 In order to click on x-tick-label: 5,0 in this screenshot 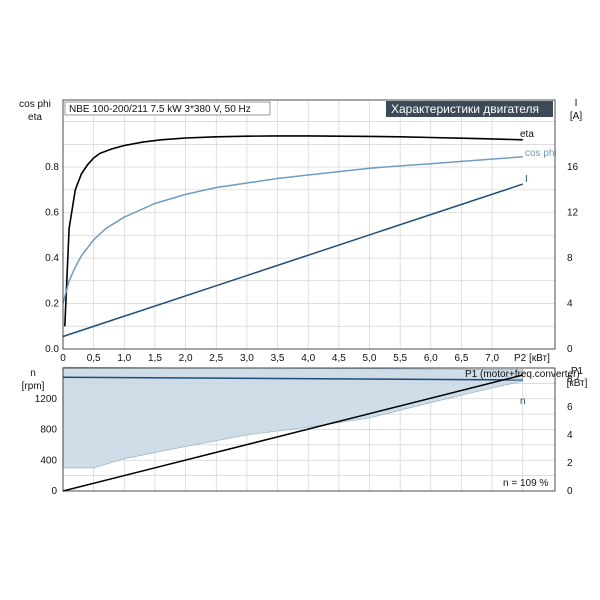, I will do `click(370, 358)`.